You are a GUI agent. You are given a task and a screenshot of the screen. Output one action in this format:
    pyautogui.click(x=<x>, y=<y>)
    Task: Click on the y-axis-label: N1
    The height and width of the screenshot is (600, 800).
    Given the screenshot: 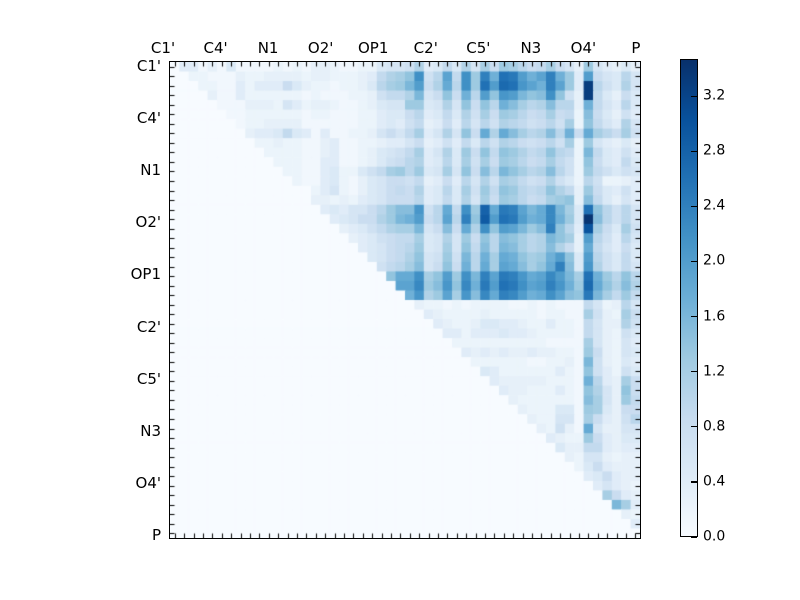 What is the action you would take?
    pyautogui.click(x=150, y=170)
    